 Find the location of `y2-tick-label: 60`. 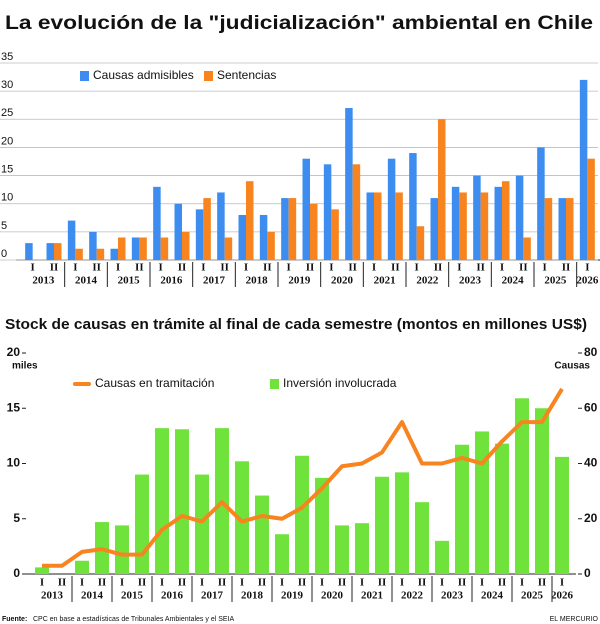

y2-tick-label: 60 is located at coordinates (591, 407).